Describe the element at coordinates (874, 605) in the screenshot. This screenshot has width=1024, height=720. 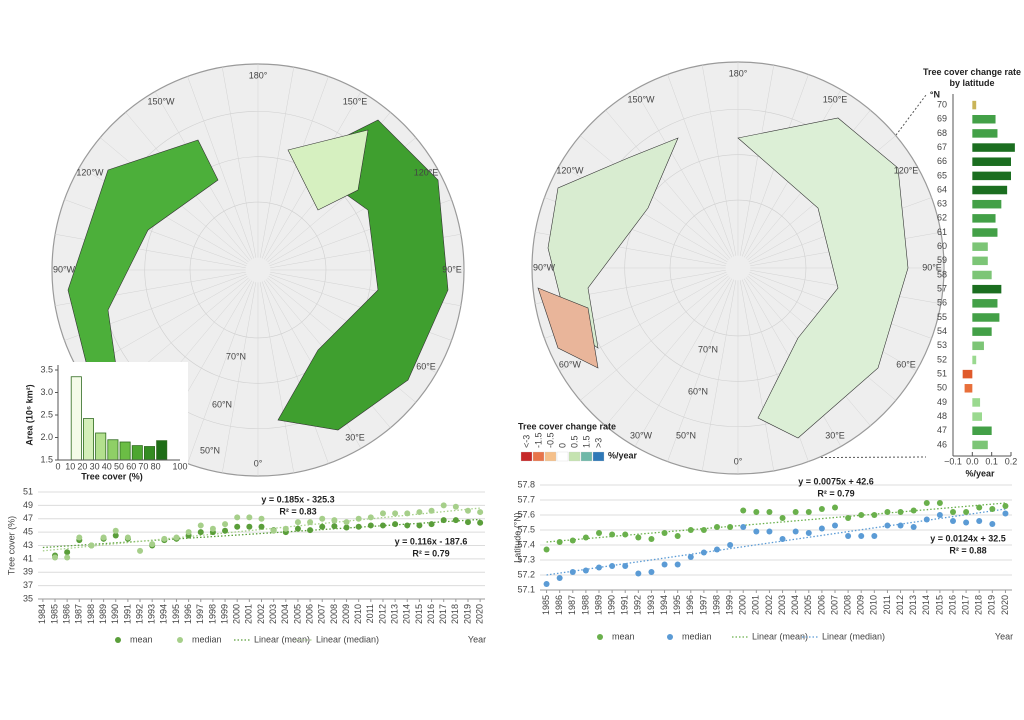
I see `x-tick-label: 2010` at that location.